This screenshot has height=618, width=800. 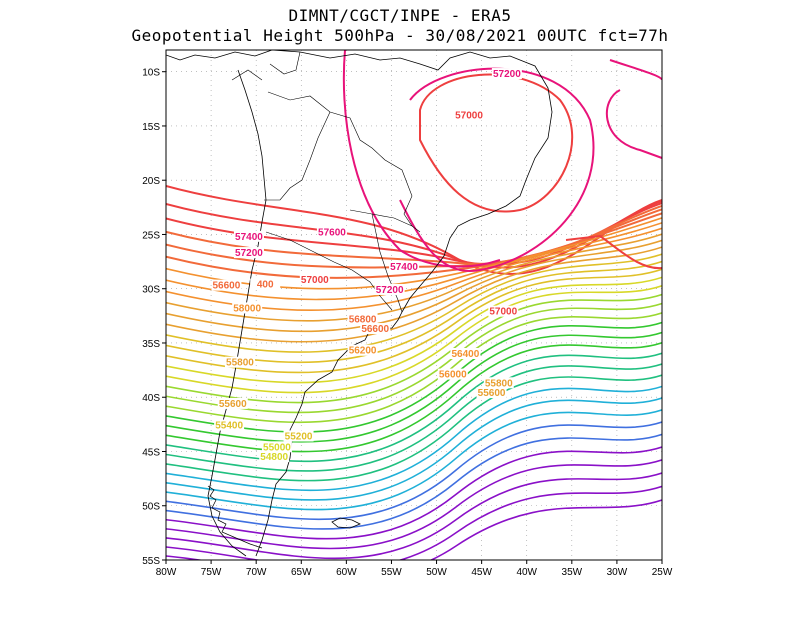 I want to click on contour-label: 56400, so click(x=465, y=354).